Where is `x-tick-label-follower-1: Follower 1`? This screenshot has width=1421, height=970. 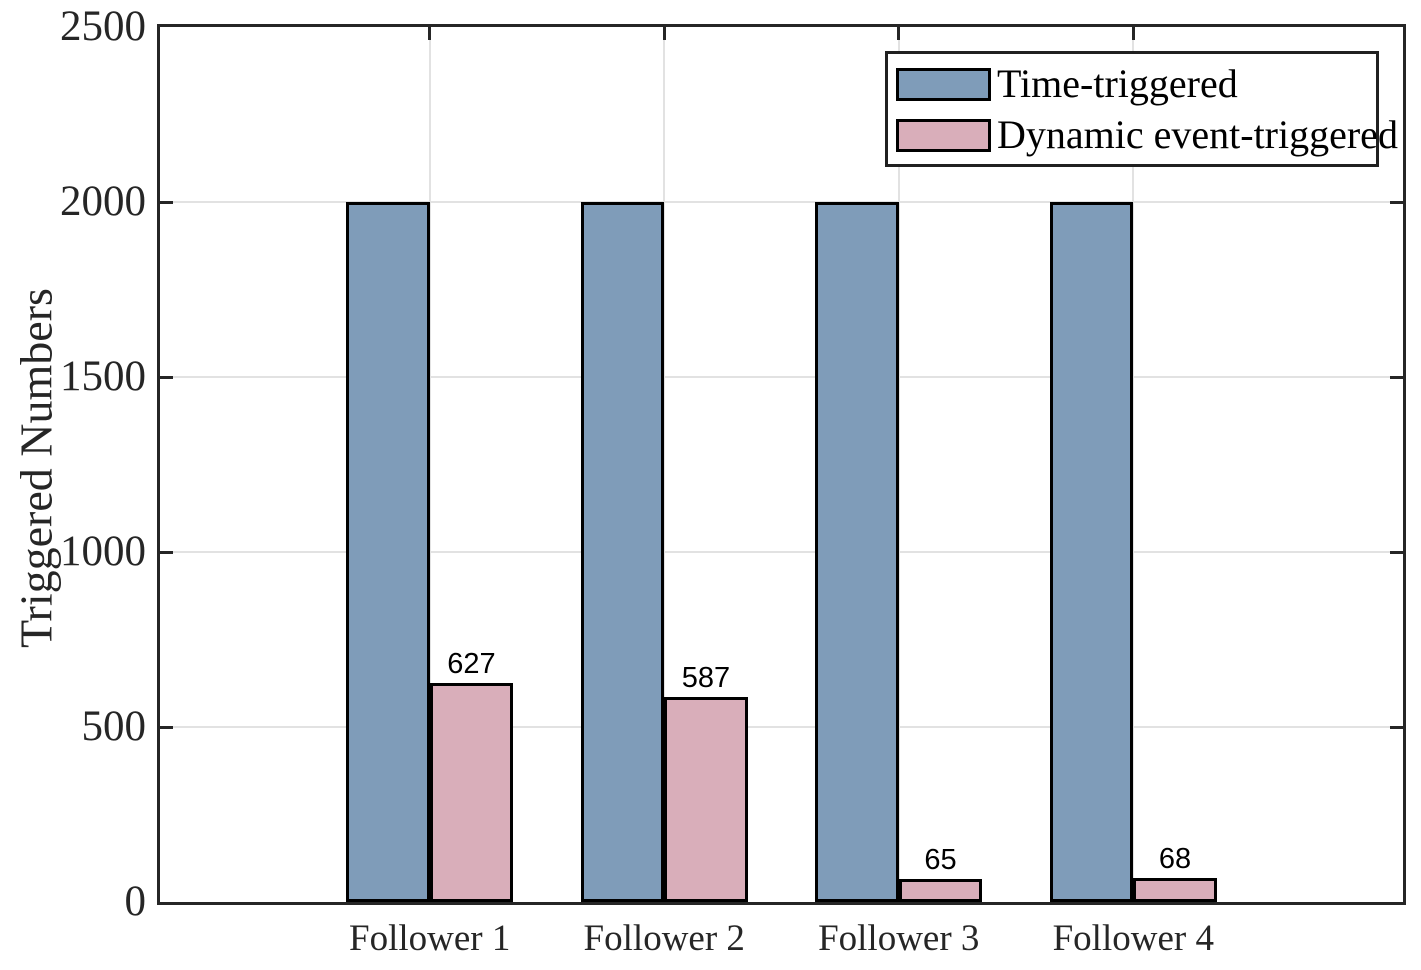 x-tick-label-follower-1: Follower 1 is located at coordinates (430, 938).